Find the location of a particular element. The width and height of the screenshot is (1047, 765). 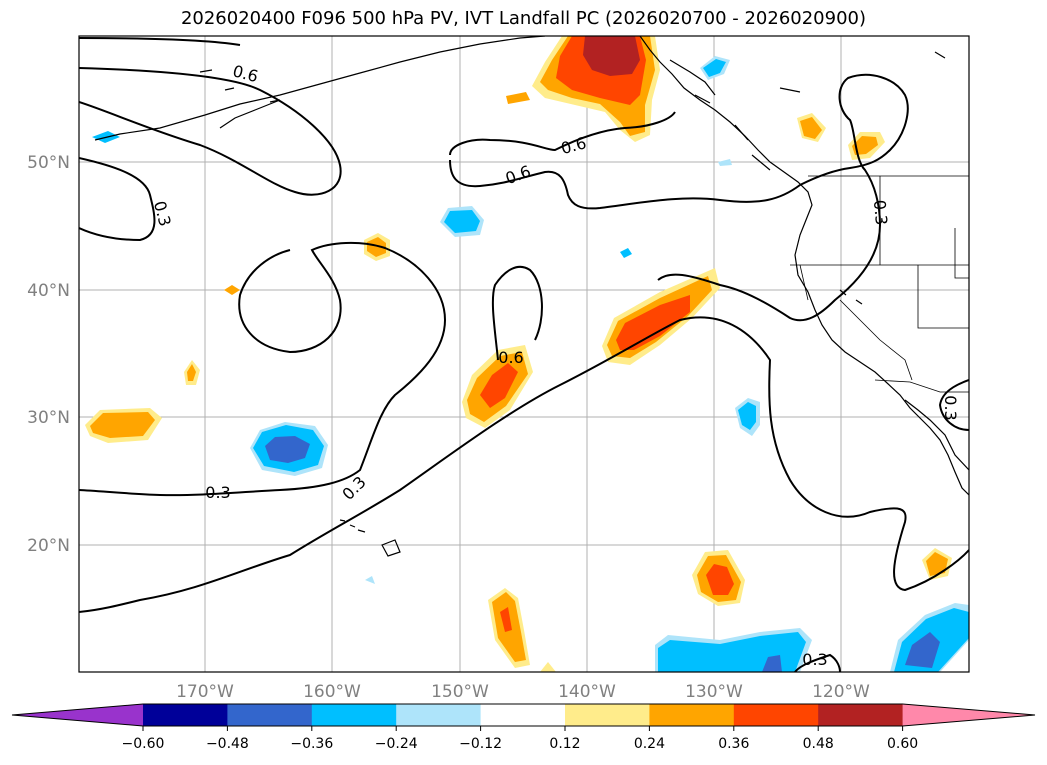

lat-label: 40°N is located at coordinates (48, 291).